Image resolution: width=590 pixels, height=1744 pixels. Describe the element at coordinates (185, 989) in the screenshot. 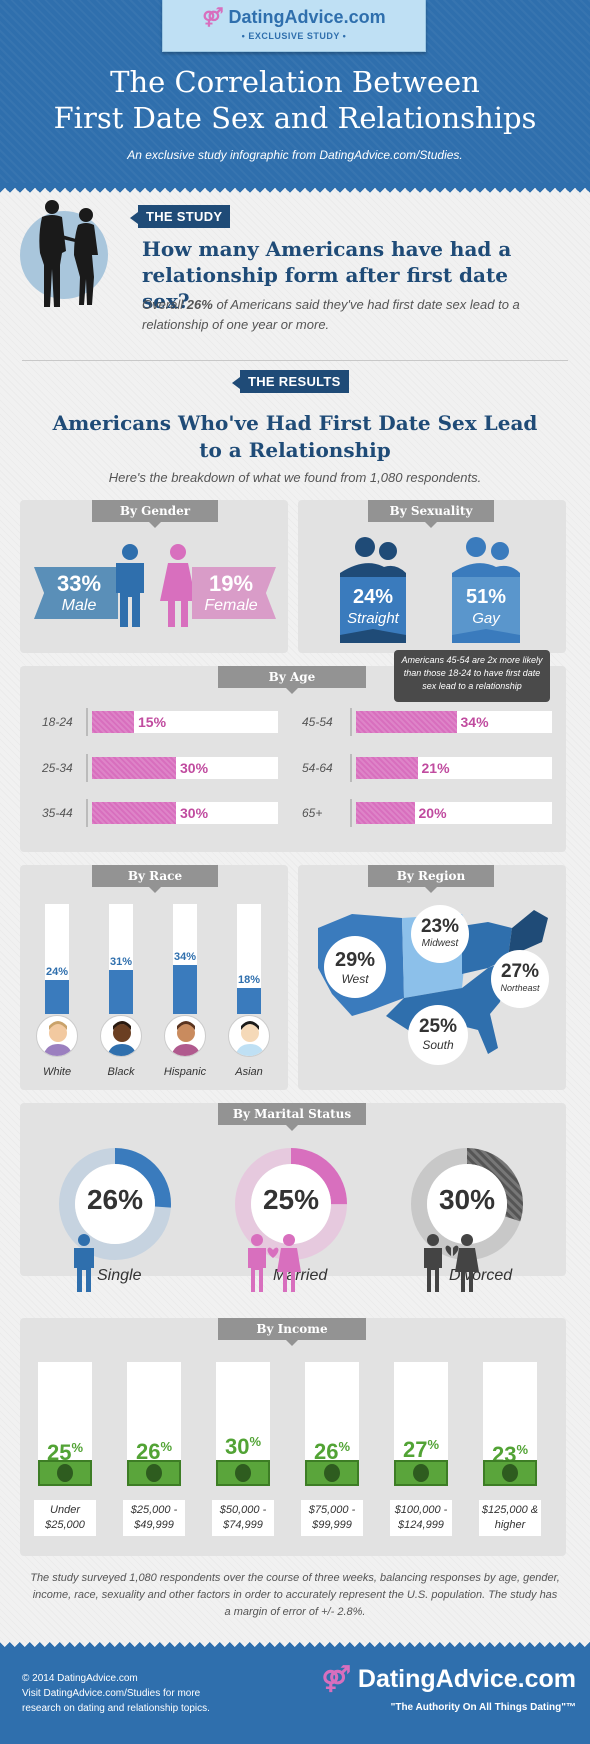

I see `race-bar-fill` at that location.